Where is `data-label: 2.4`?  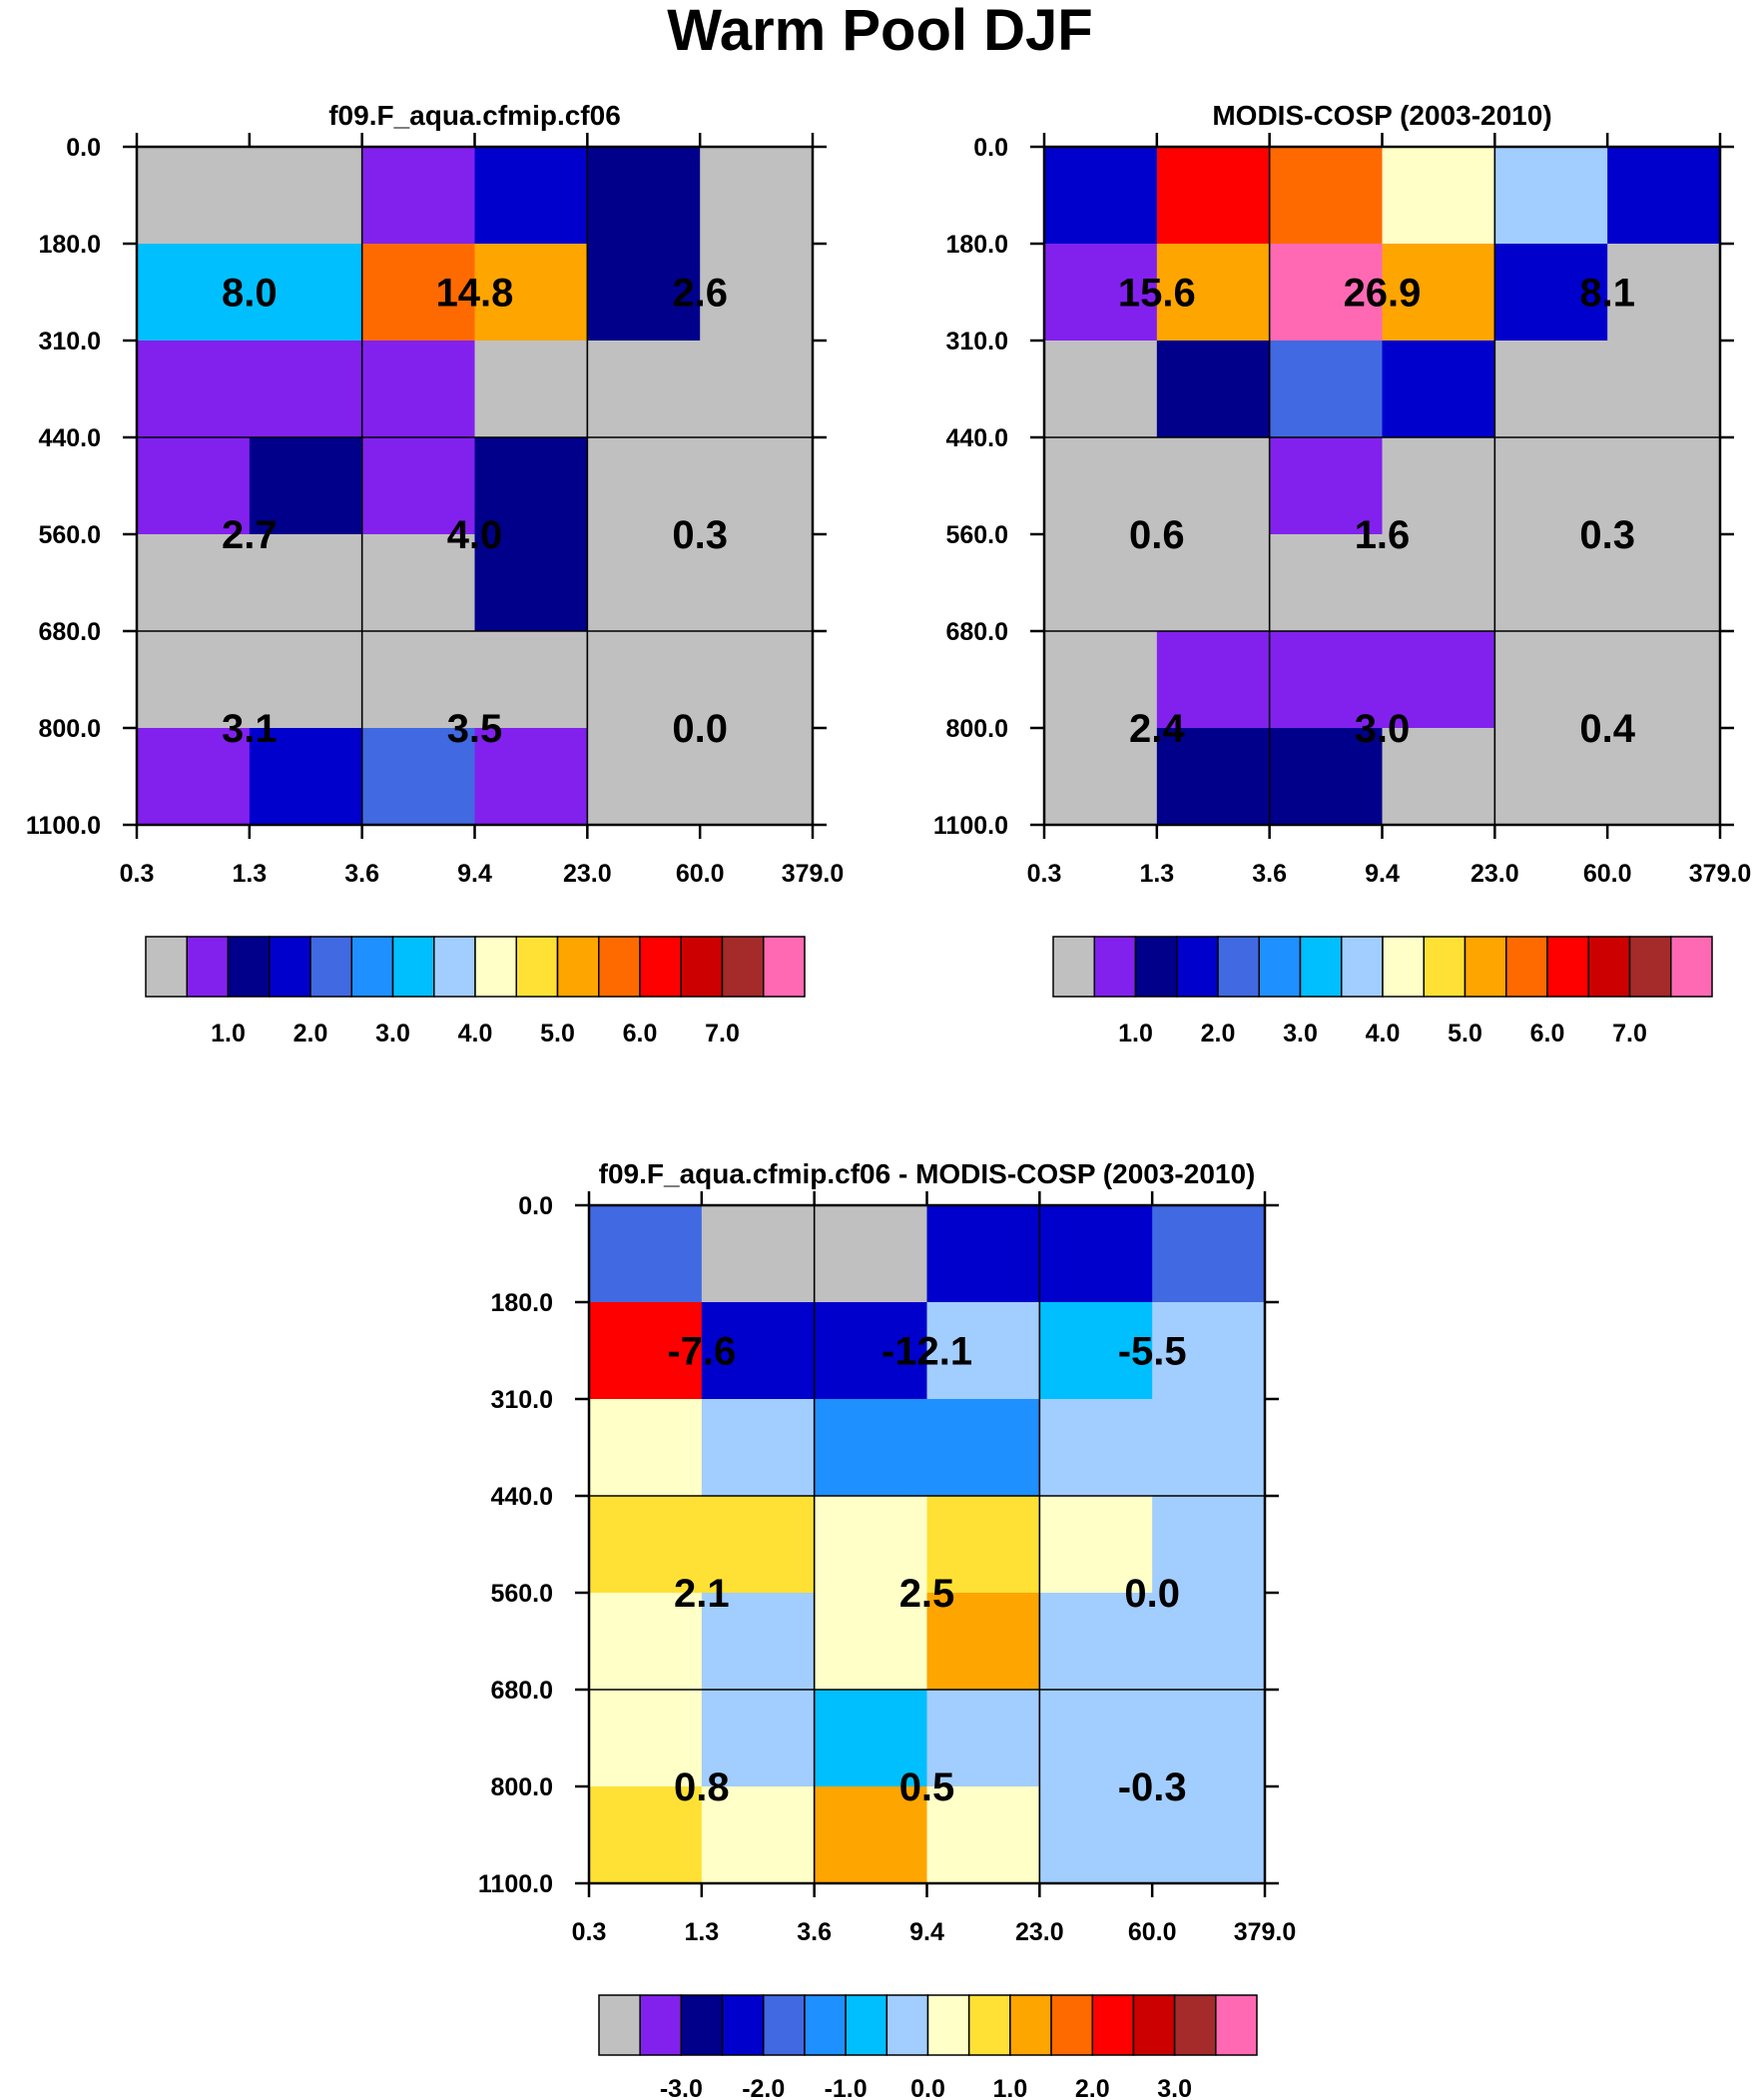 data-label: 2.4 is located at coordinates (1157, 729).